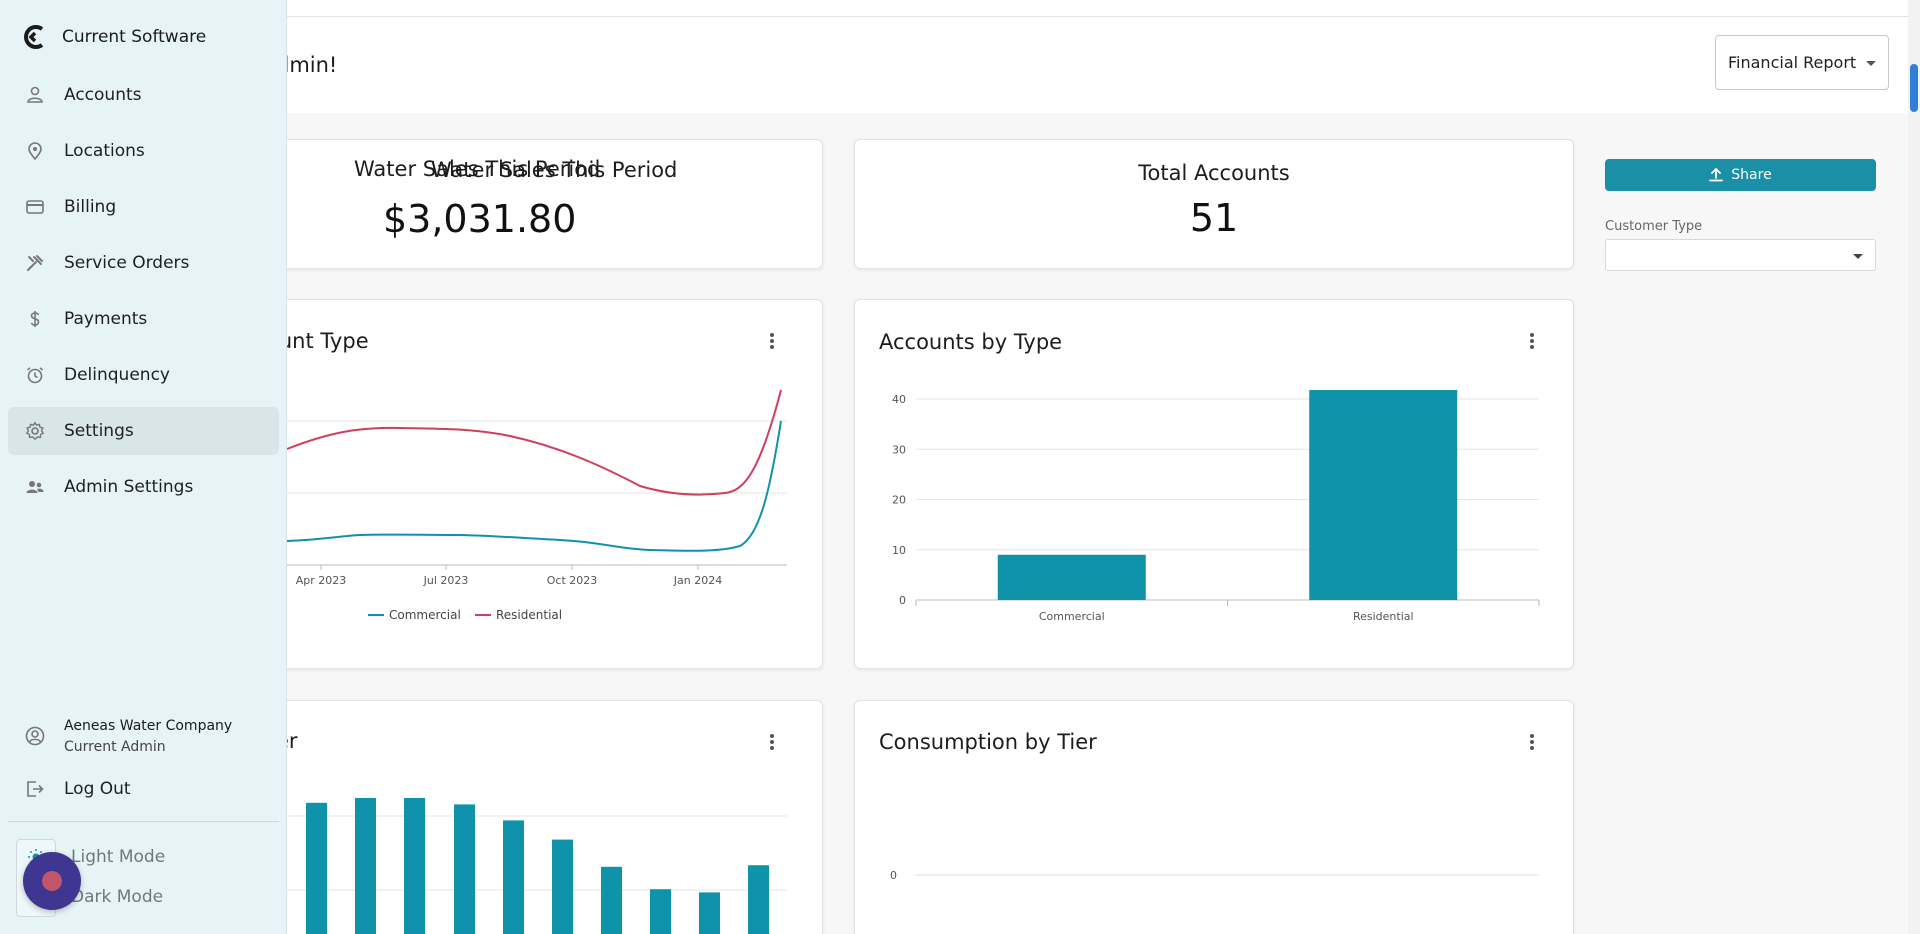 Image resolution: width=1920 pixels, height=934 pixels. I want to click on x-tick-label: Jan 2024, so click(697, 580).